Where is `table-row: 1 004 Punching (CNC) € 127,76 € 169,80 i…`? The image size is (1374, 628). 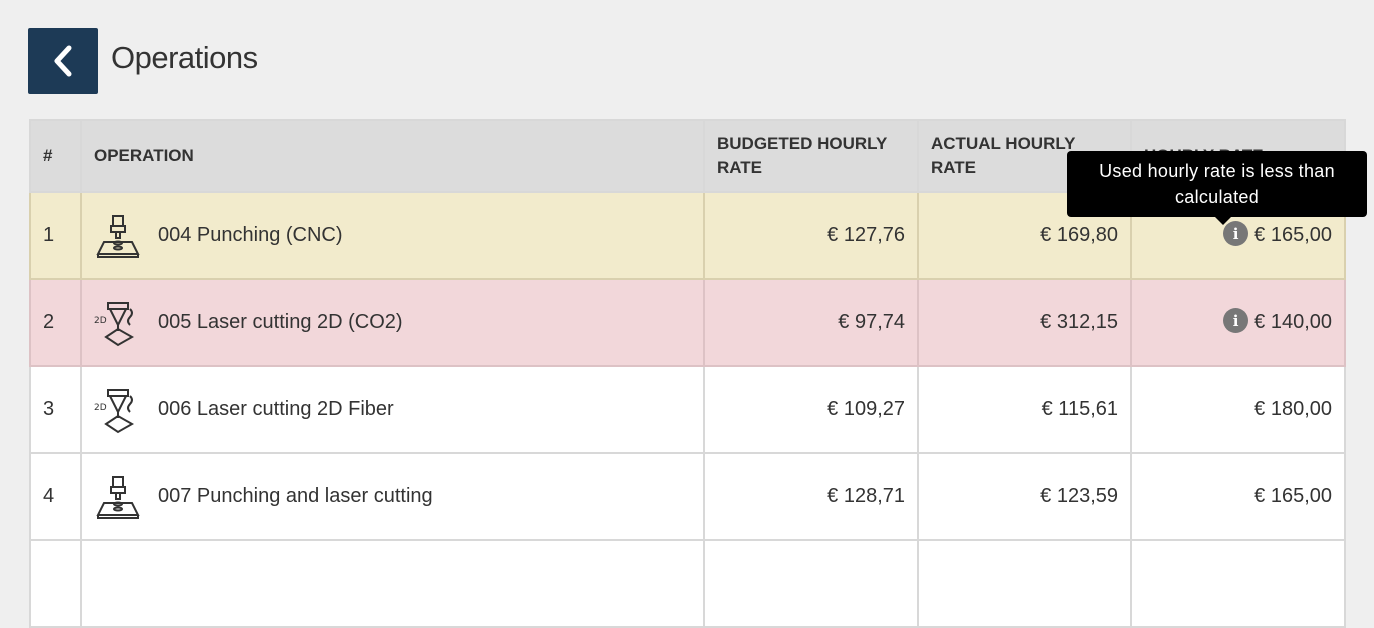 table-row: 1 004 Punching (CNC) € 127,76 € 169,80 i… is located at coordinates (687, 235).